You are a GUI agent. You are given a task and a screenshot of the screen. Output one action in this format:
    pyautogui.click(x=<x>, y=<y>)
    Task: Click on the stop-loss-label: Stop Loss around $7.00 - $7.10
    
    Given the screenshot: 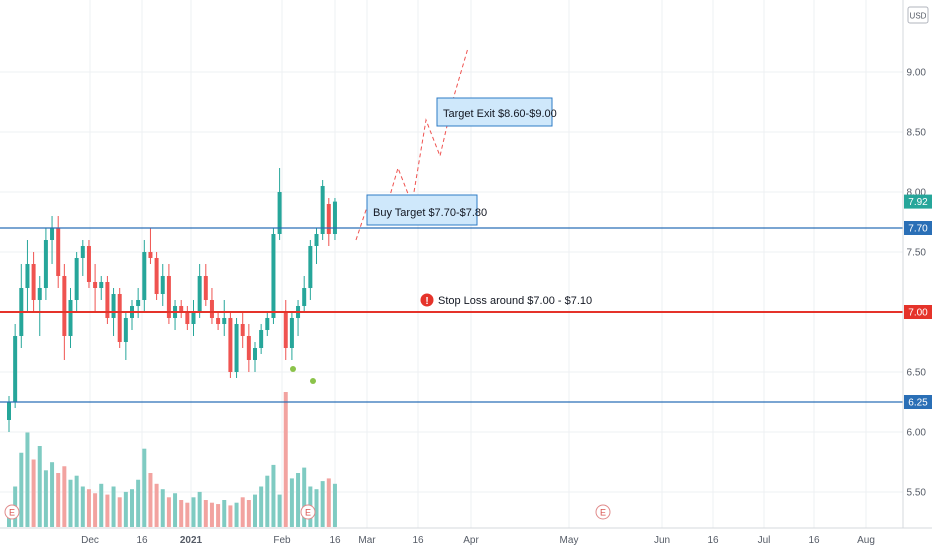 What is the action you would take?
    pyautogui.click(x=515, y=301)
    